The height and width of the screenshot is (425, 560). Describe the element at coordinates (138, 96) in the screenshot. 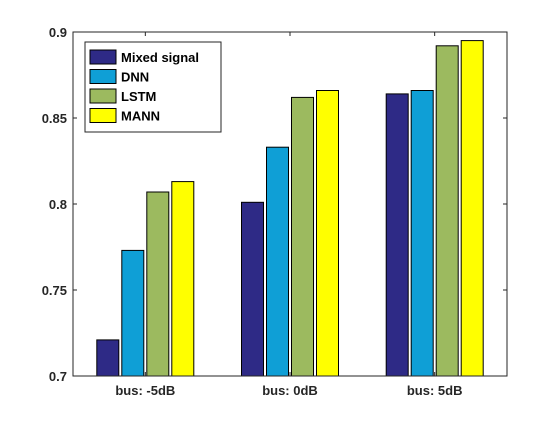

I see `legend-label: LSTM` at that location.